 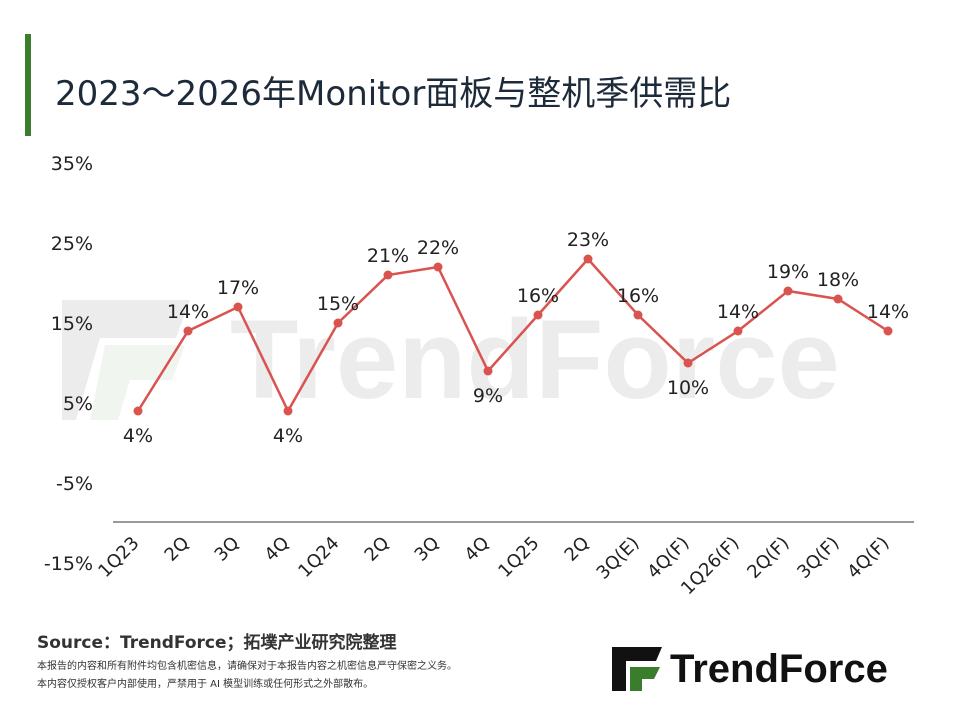 I want to click on data-label: 19%, so click(x=788, y=272).